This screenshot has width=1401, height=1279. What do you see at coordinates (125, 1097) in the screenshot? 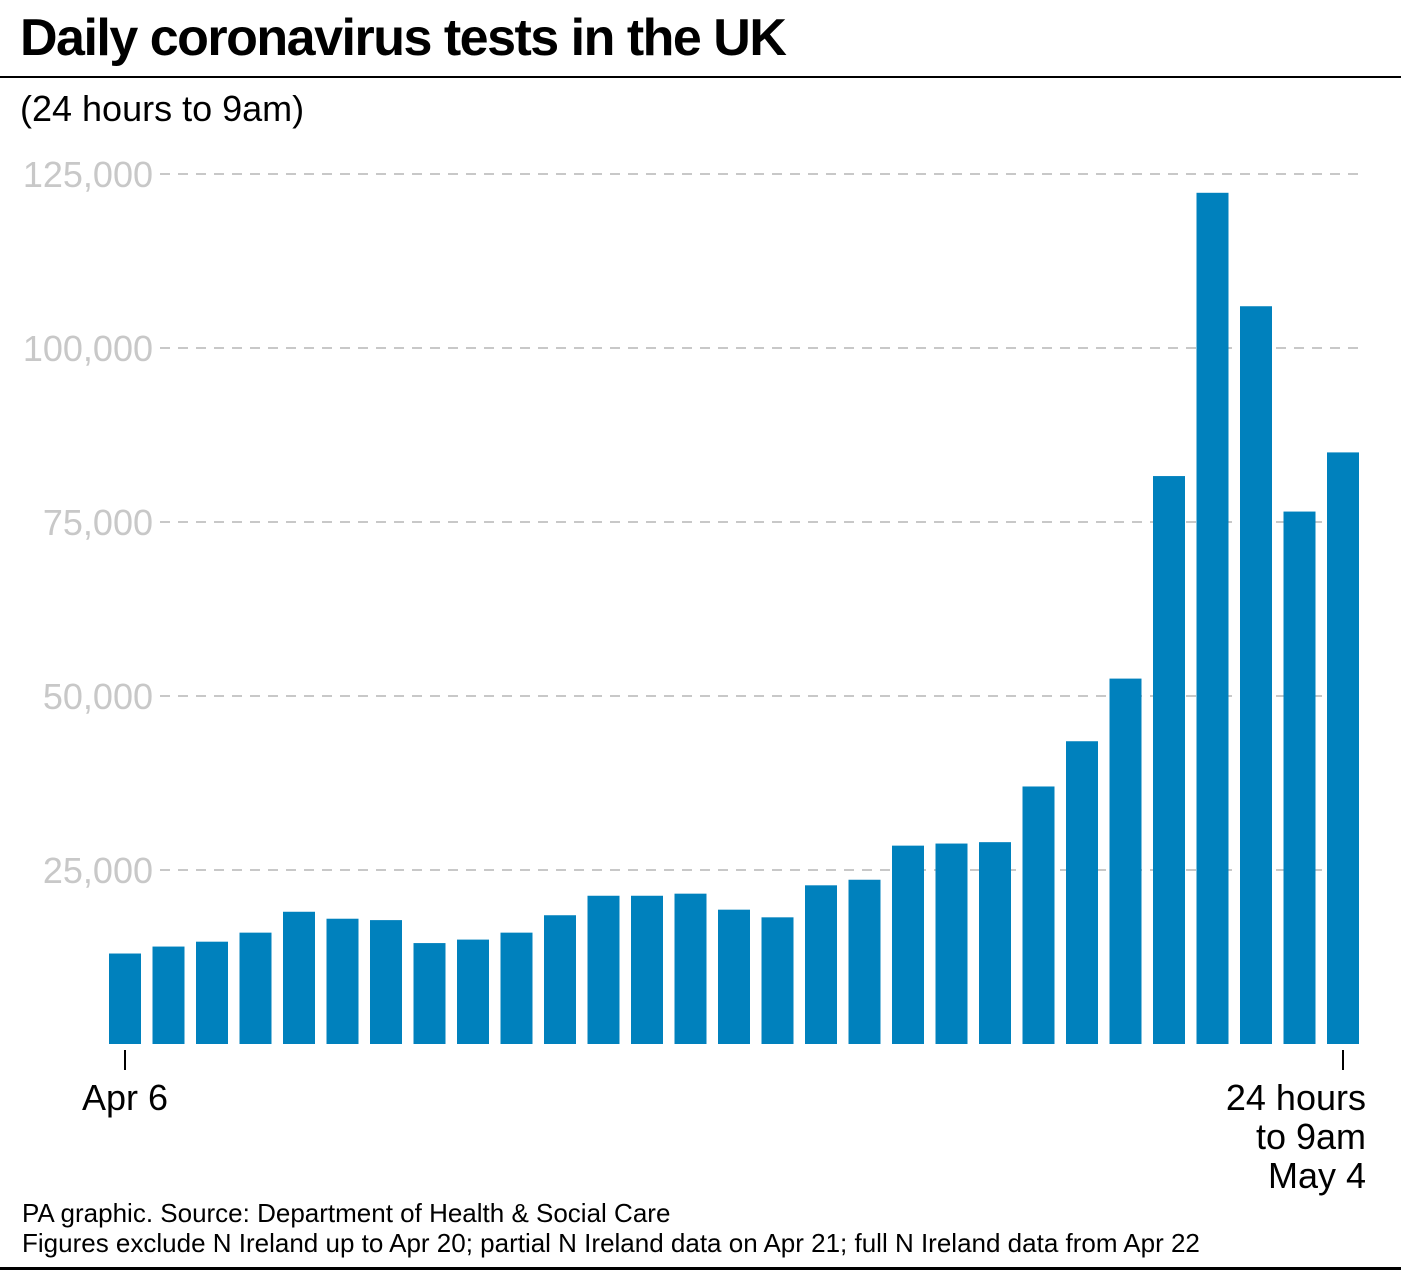
I see `x-tick-label-first: Apr 6` at bounding box center [125, 1097].